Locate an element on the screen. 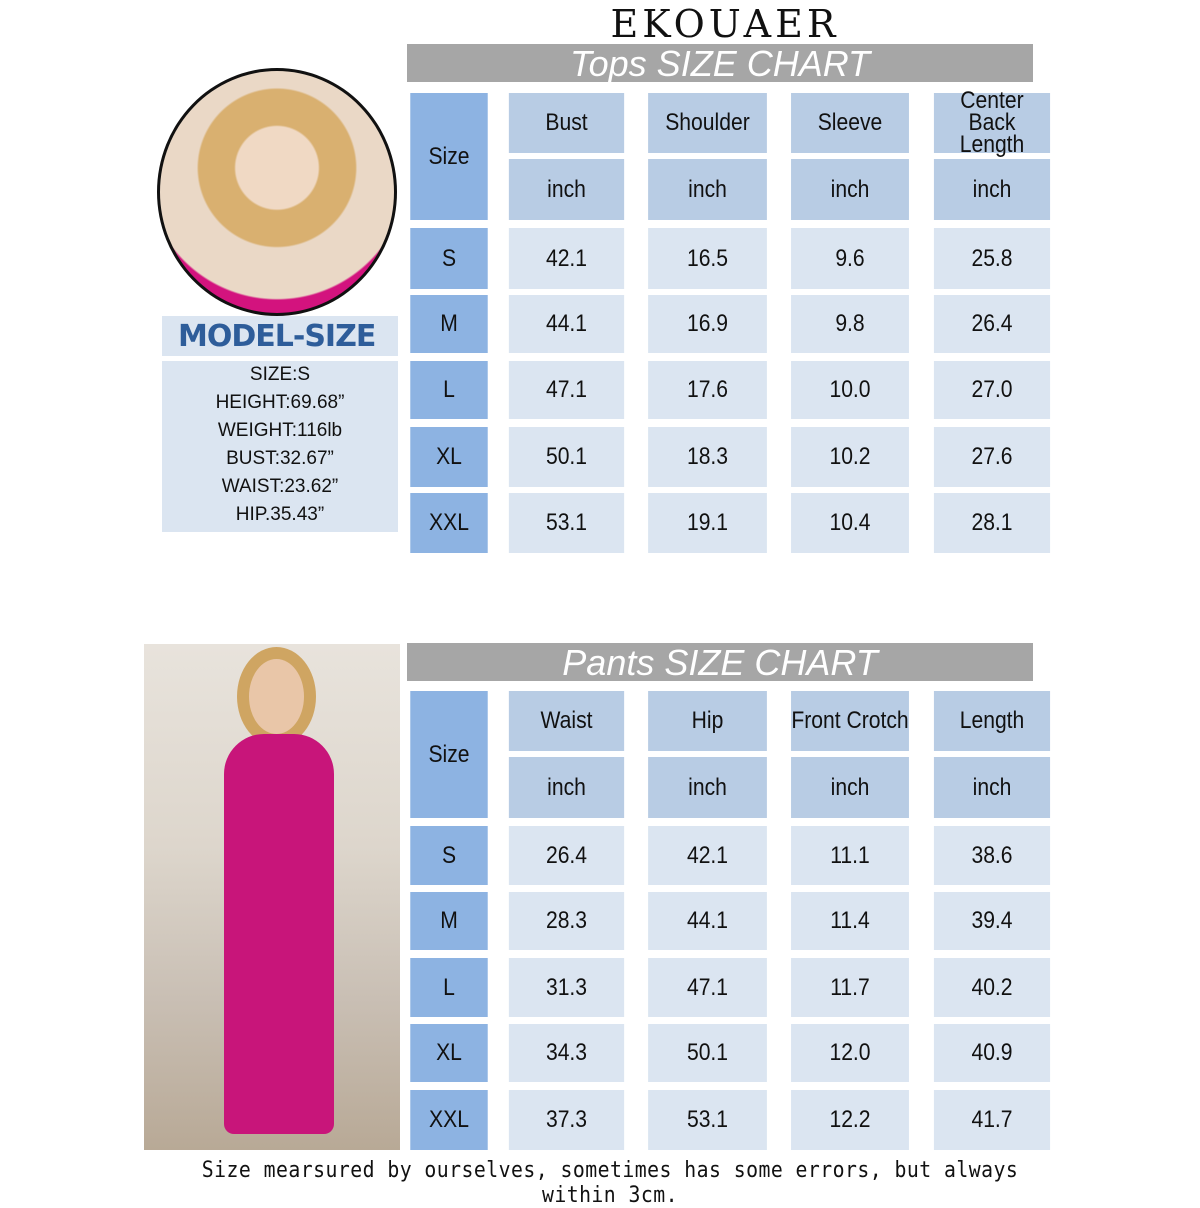  tops-row-value: 18.3 is located at coordinates (707, 457).